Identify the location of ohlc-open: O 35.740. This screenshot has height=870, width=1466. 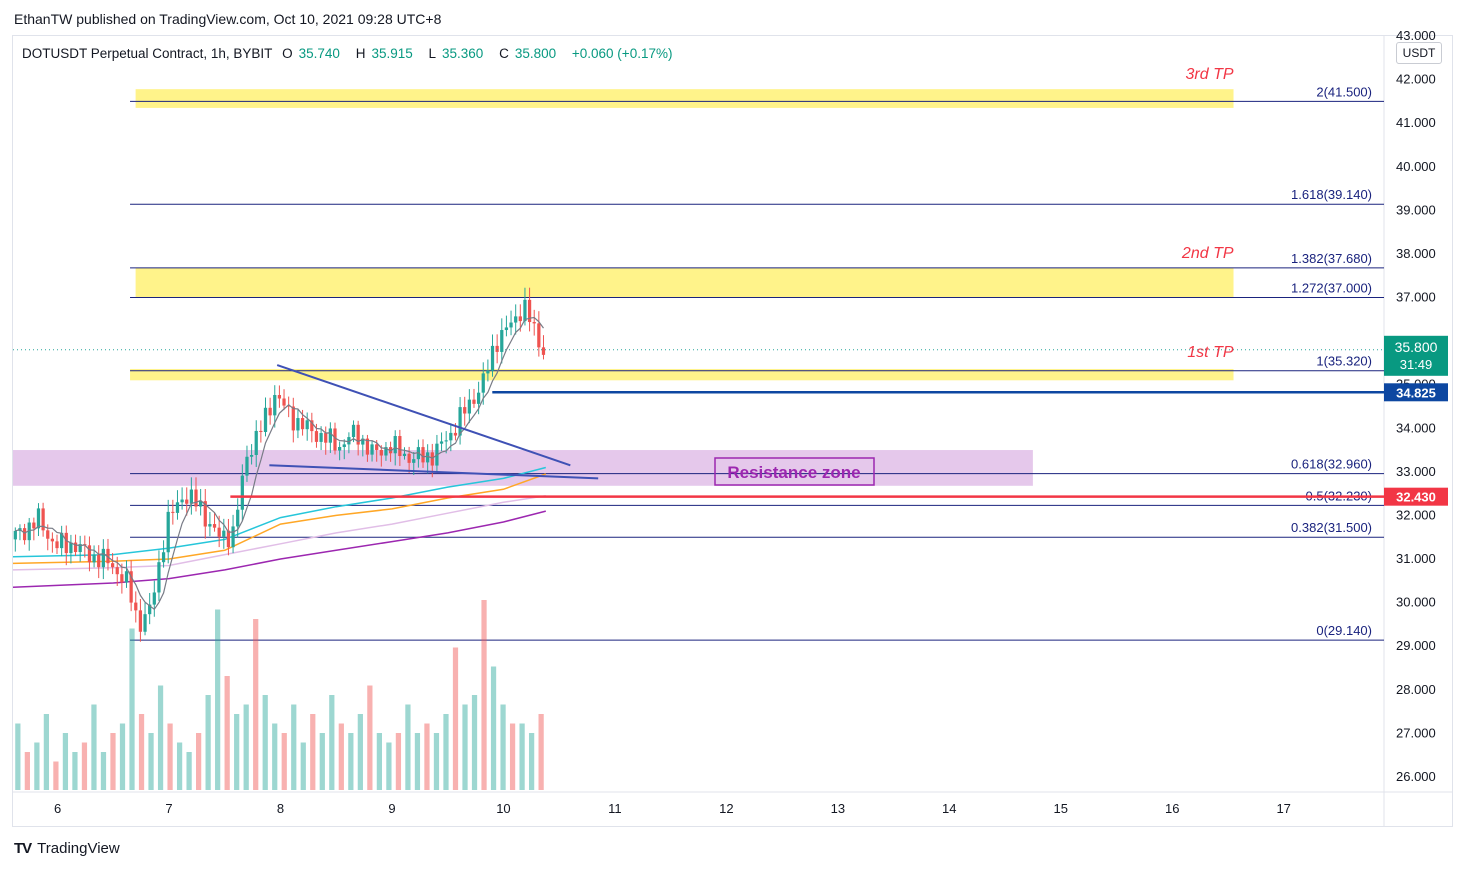
(311, 53).